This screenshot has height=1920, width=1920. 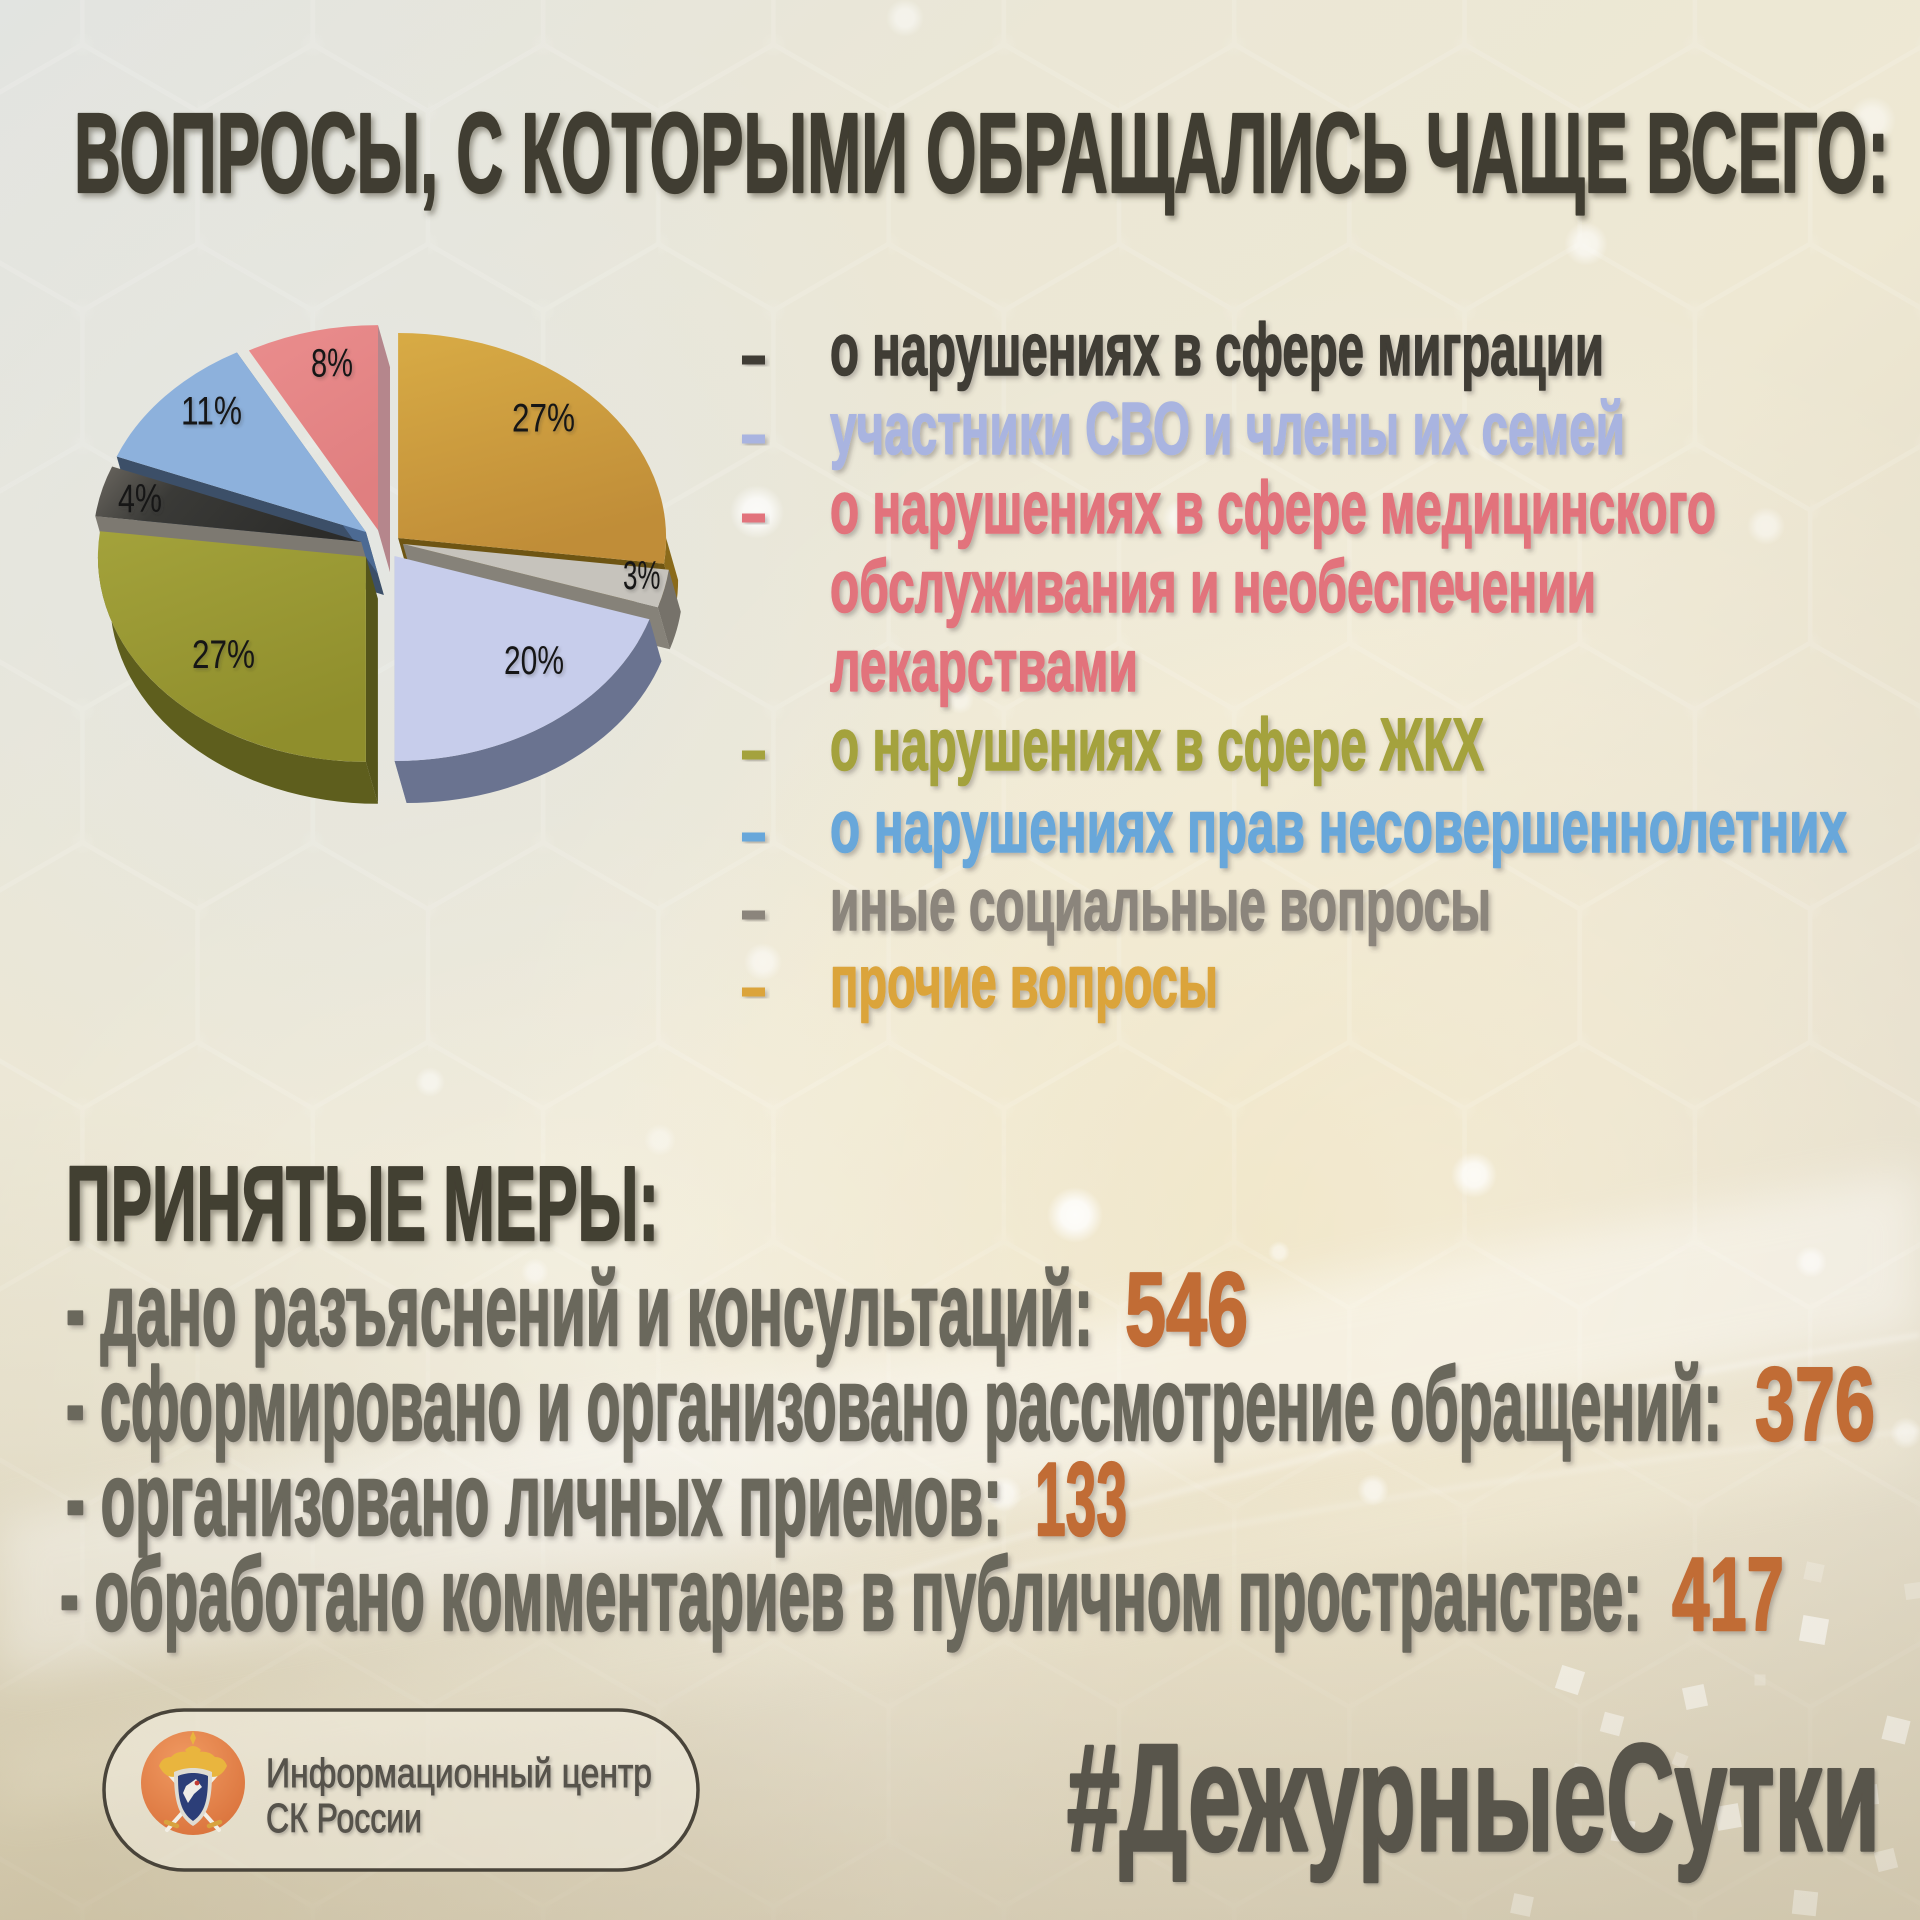 What do you see at coordinates (332, 364) in the screenshot?
I see `svg-text: 8%` at bounding box center [332, 364].